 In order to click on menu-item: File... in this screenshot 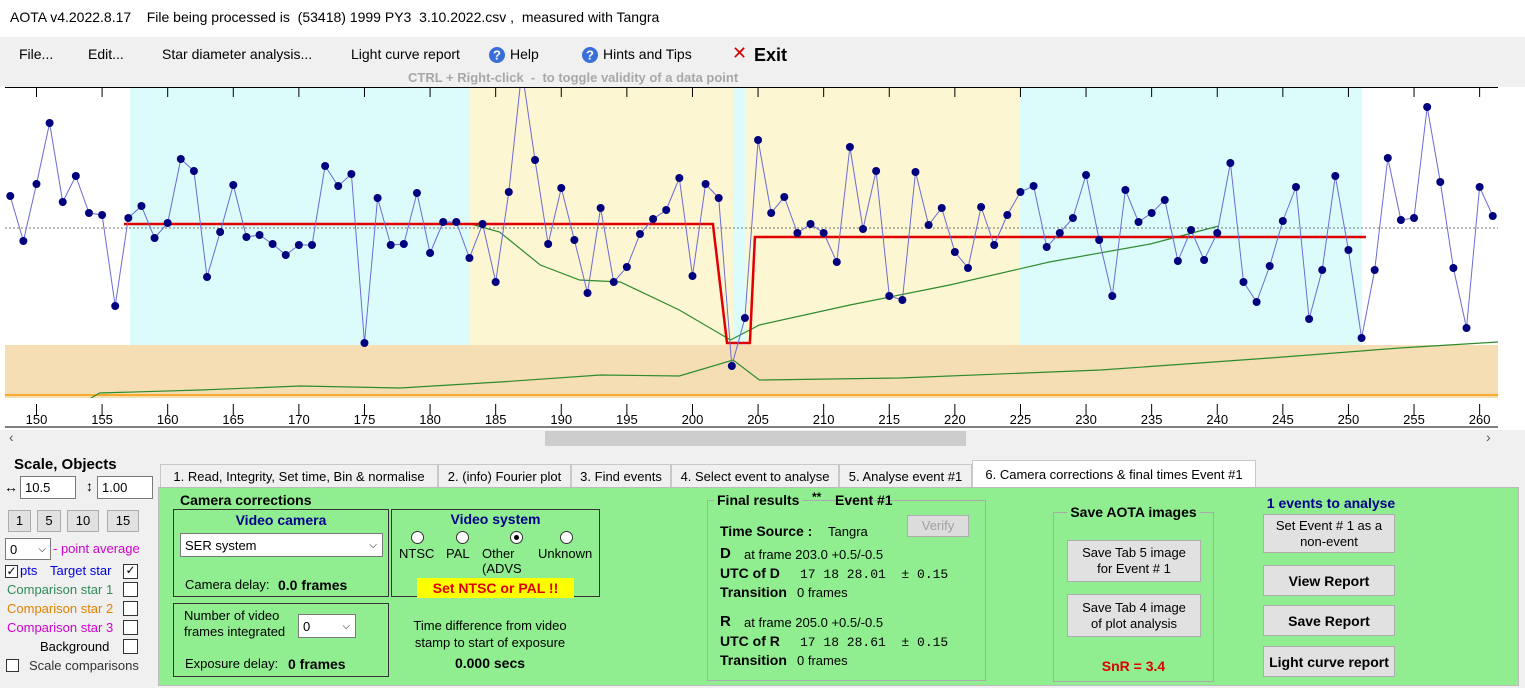, I will do `click(36, 54)`.